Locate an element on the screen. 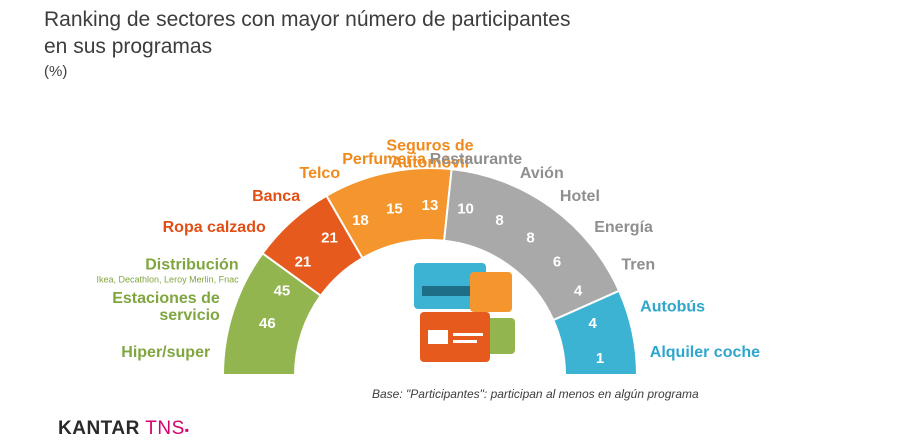 Image resolution: width=900 pixels, height=445 pixels. label-line: Distribución is located at coordinates (191, 265).